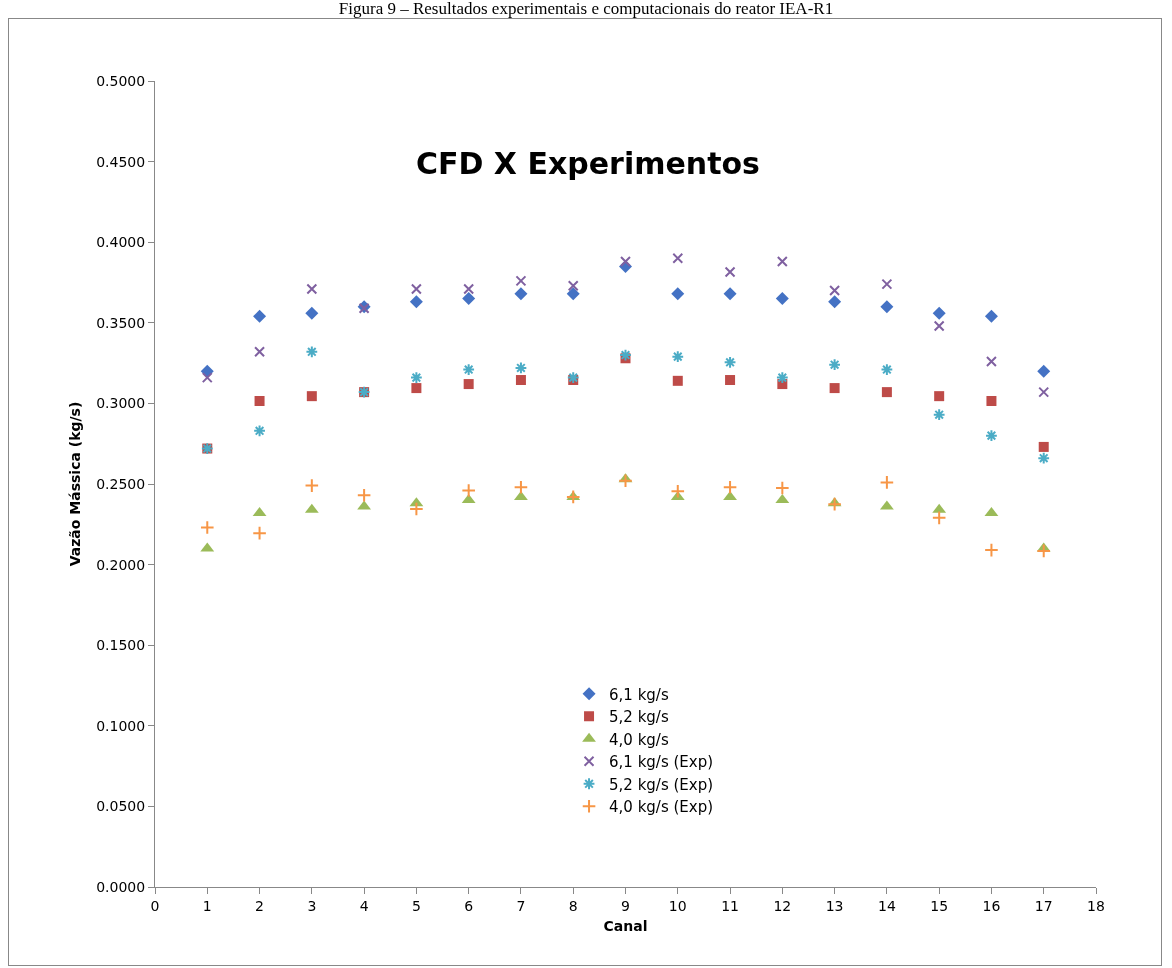 The image size is (1172, 968). What do you see at coordinates (834, 905) in the screenshot?
I see `x-tick-label: 13` at bounding box center [834, 905].